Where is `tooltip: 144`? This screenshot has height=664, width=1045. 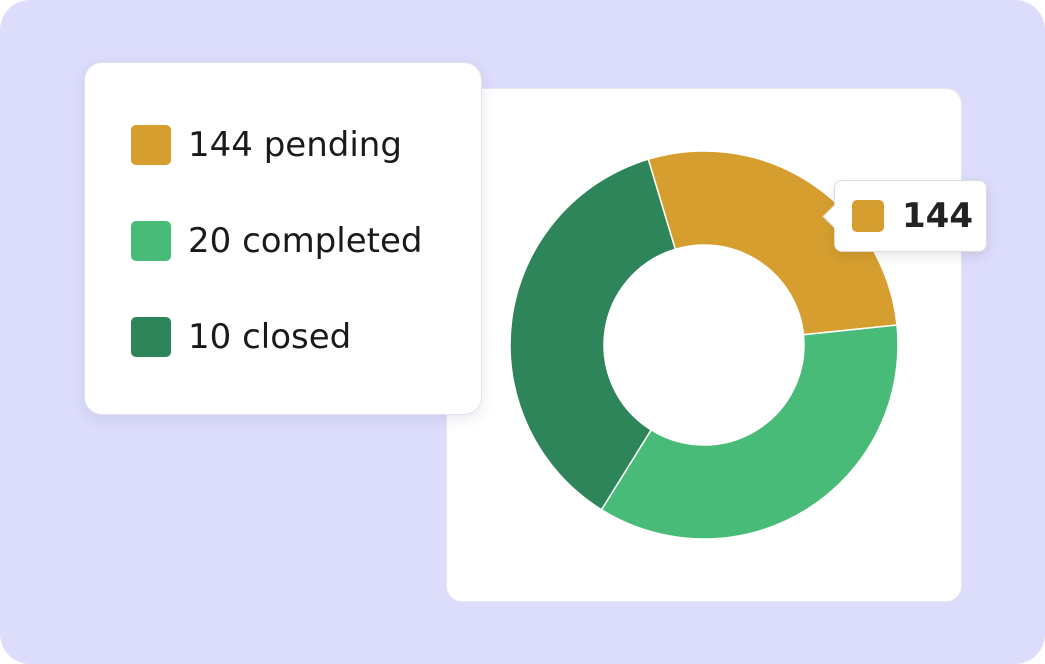
tooltip: 144 is located at coordinates (910, 216).